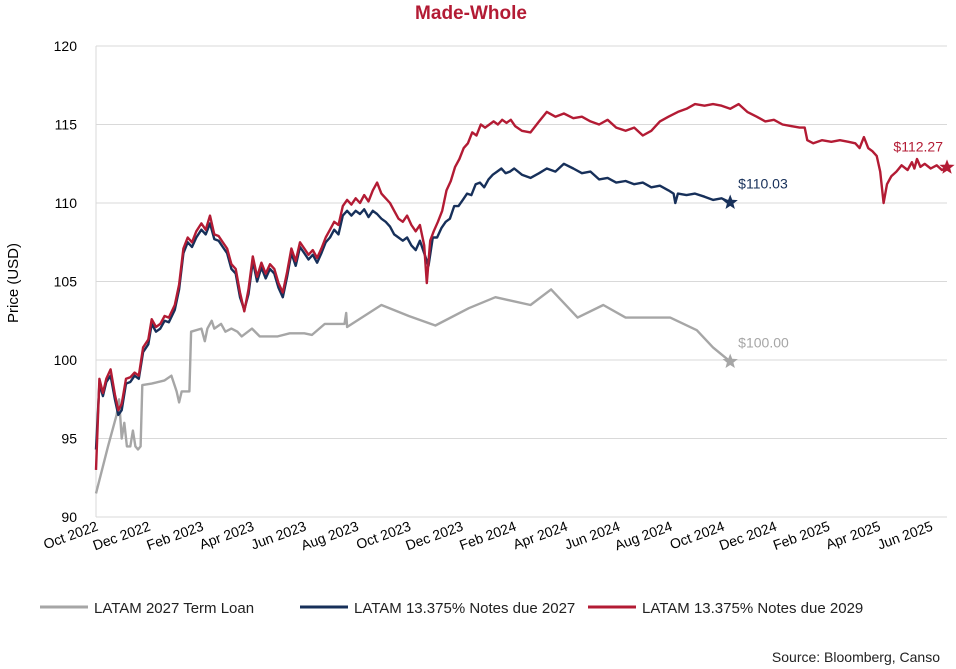 Image resolution: width=956 pixels, height=669 pixels. Describe the element at coordinates (471, 13) in the screenshot. I see `chart-title: Made-Whole` at that location.